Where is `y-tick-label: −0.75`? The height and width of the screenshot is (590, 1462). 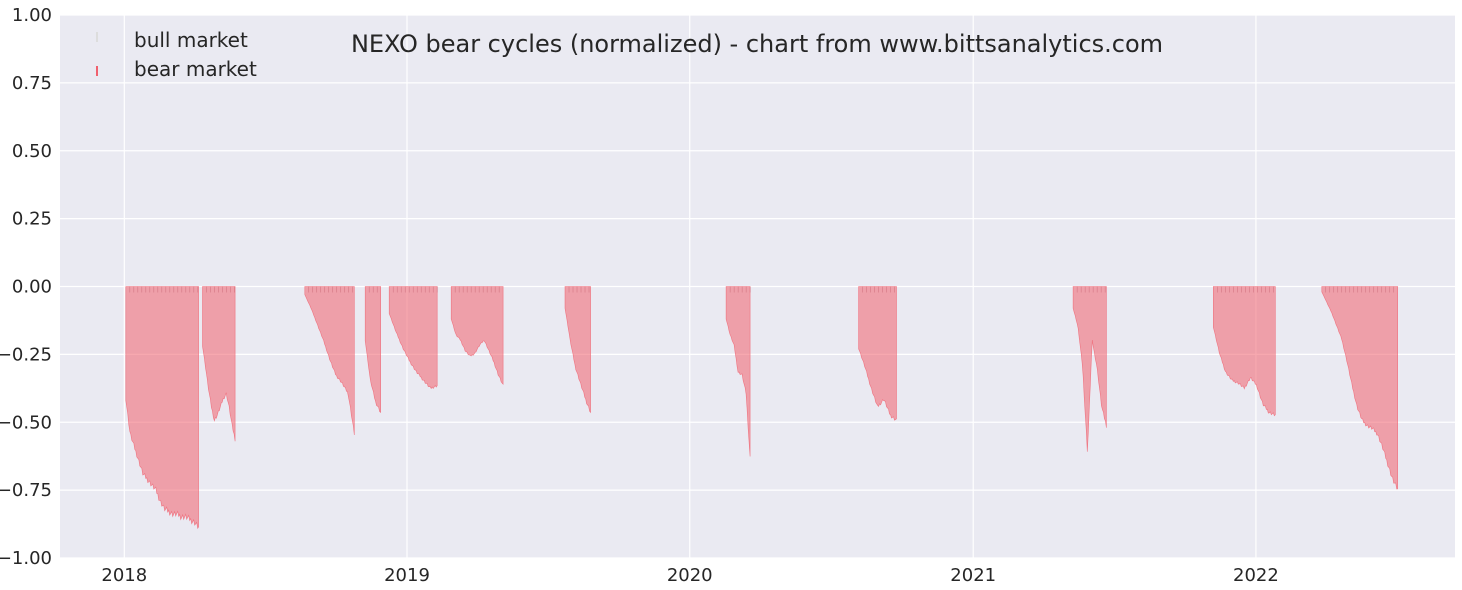 y-tick-label: −0.75 is located at coordinates (26, 490).